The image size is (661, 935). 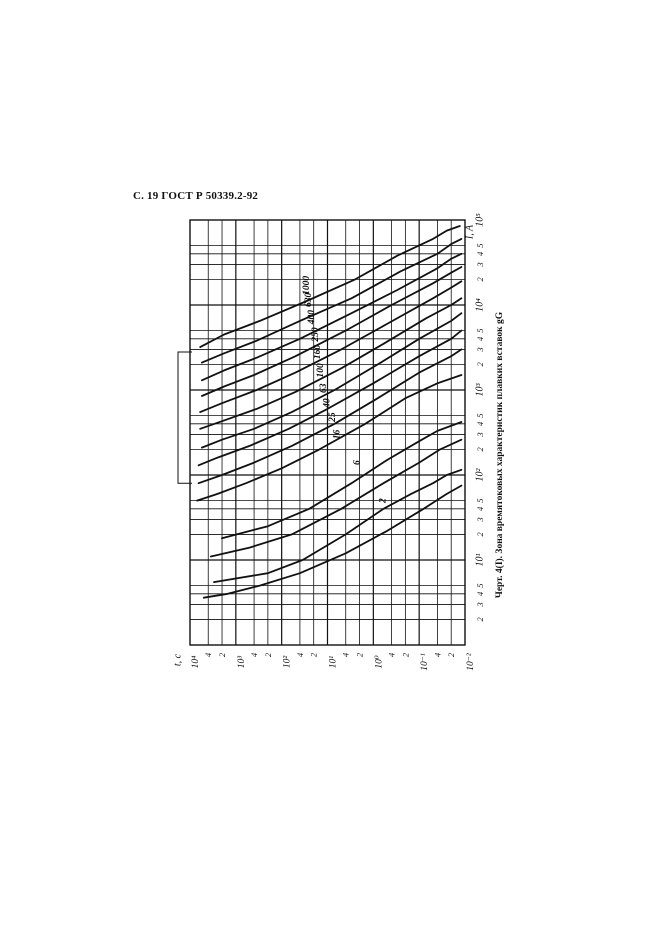 What do you see at coordinates (324, 388) in the screenshot?
I see `series-label-63: 63` at bounding box center [324, 388].